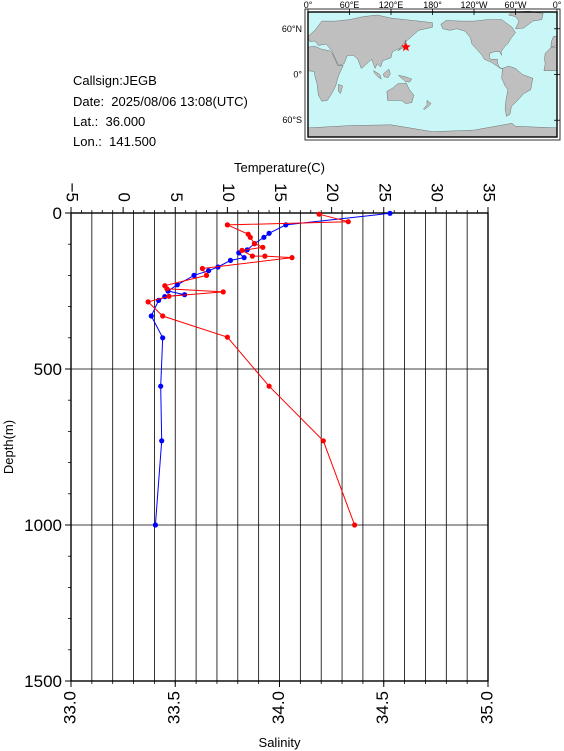  What do you see at coordinates (384, 192) in the screenshot?
I see `temperature-tick-label: 25` at bounding box center [384, 192].